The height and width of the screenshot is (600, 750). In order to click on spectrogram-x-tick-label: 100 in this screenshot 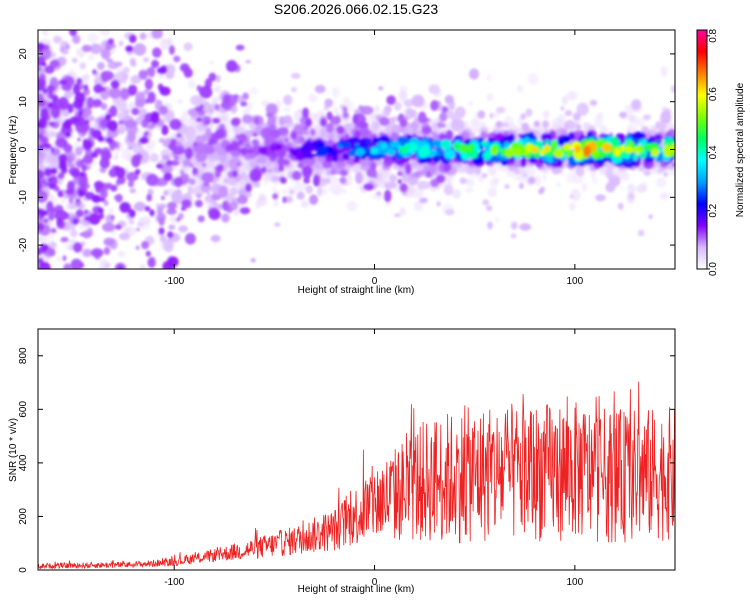, I will do `click(574, 281)`.